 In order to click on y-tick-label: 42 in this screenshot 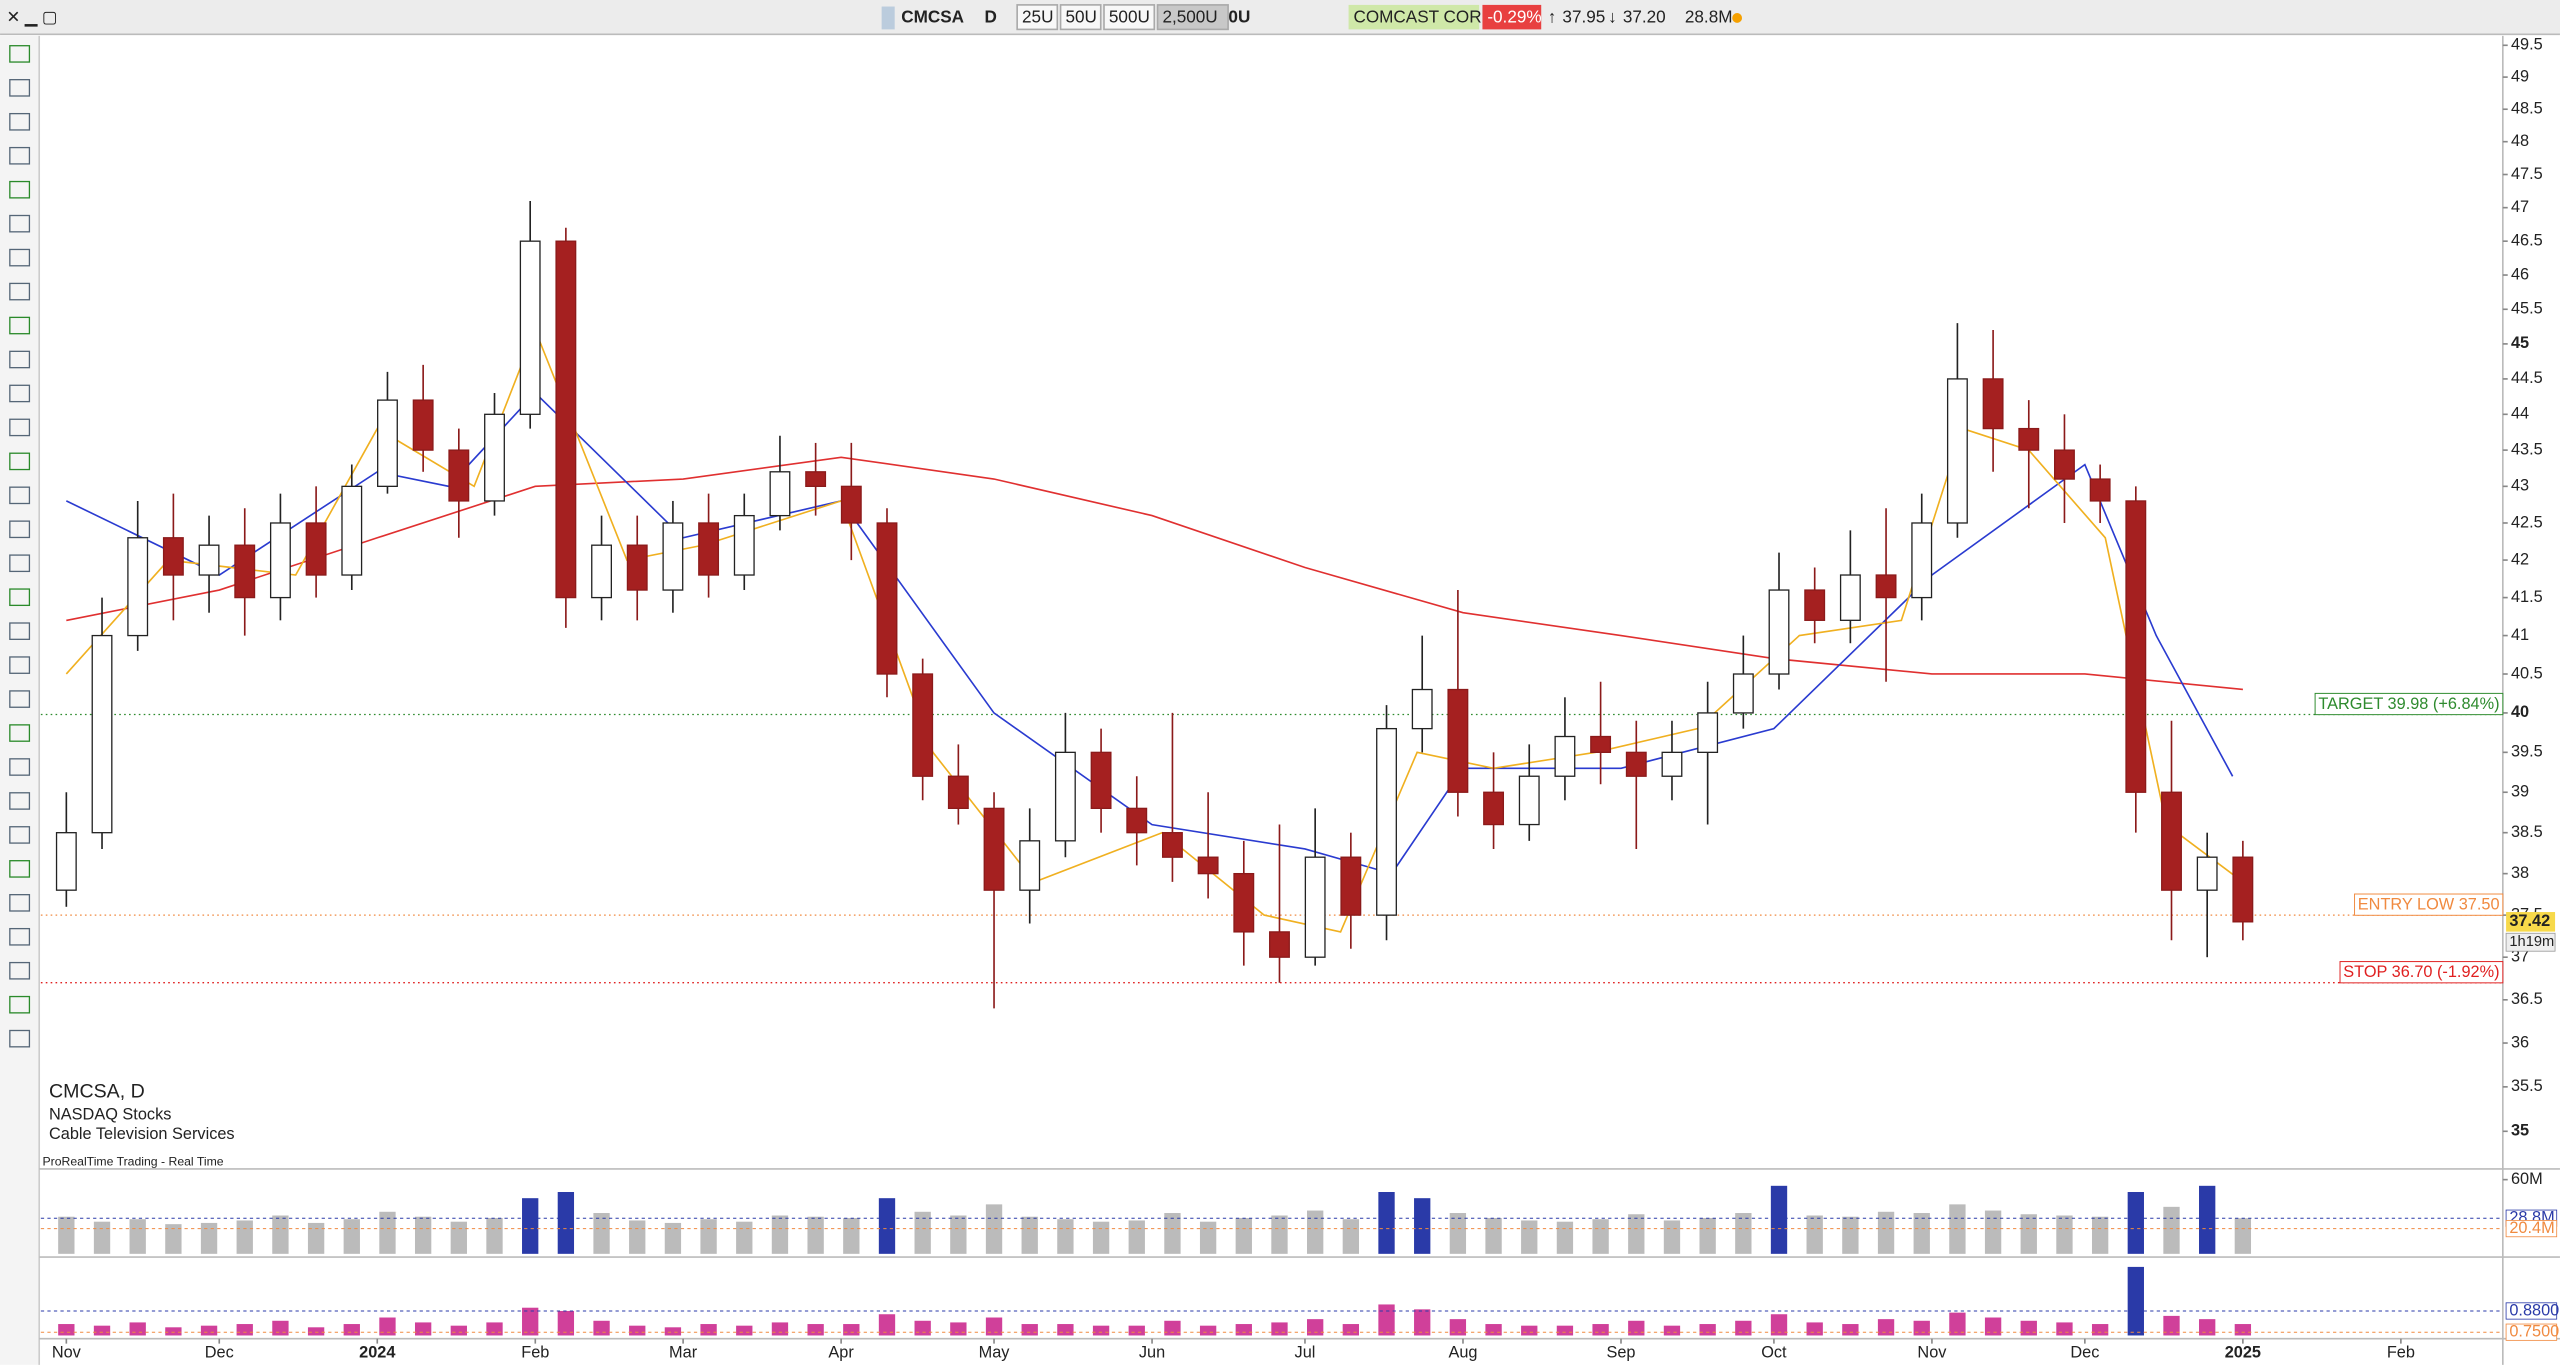, I will do `click(2520, 559)`.